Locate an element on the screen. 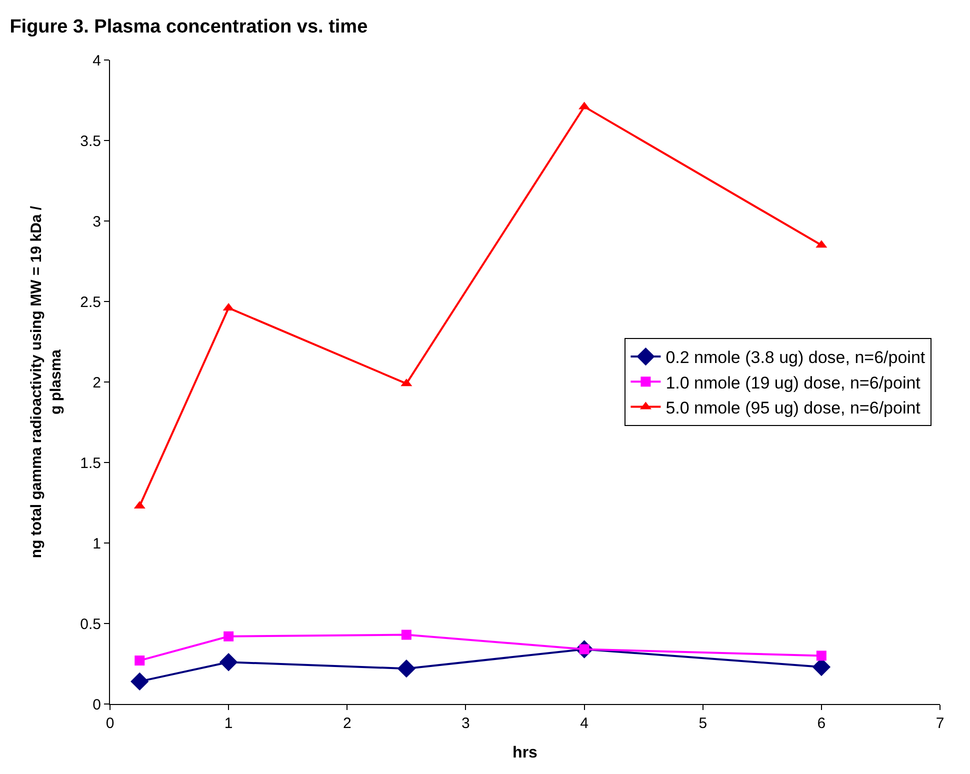 The image size is (970, 774). y-tick-label: 4 is located at coordinates (96, 61).